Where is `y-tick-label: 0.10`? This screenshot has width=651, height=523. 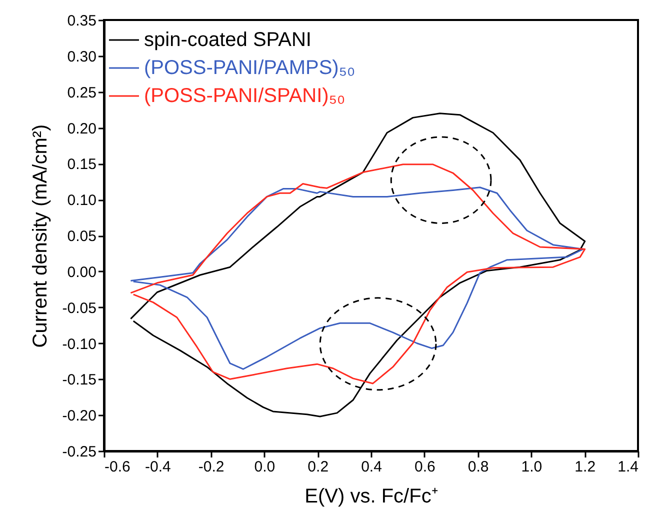 y-tick-label: 0.10 is located at coordinates (81, 201).